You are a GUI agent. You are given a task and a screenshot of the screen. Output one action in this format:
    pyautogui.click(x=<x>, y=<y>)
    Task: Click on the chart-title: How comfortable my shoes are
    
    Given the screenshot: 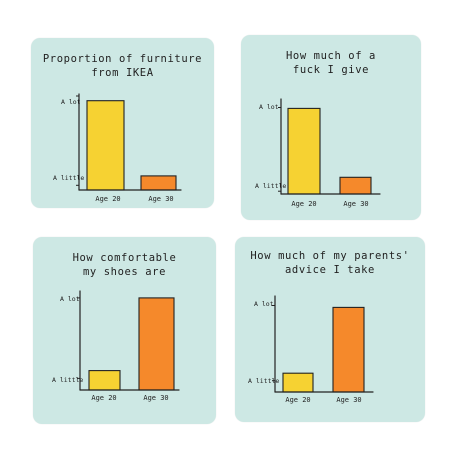 What is the action you would take?
    pyautogui.click(x=124, y=265)
    